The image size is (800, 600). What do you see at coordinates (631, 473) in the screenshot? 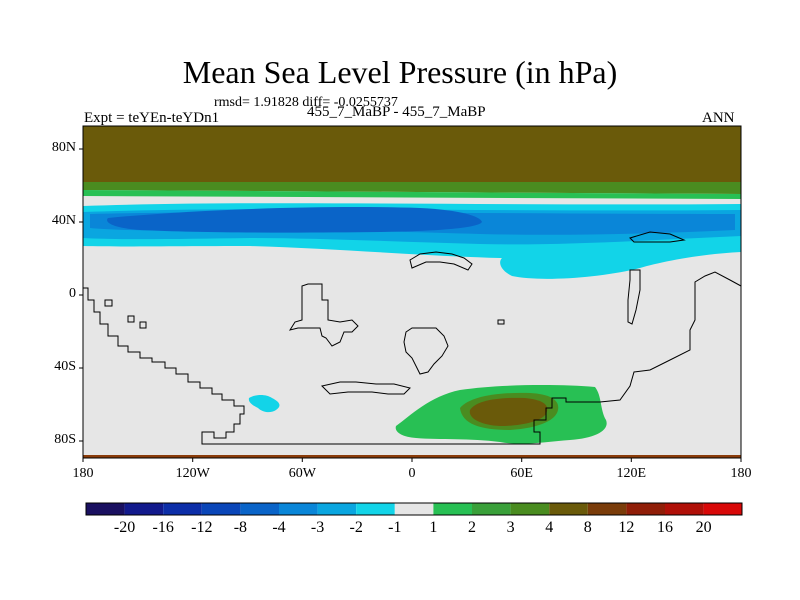
I see `x-tick-label: 120E` at bounding box center [631, 473].